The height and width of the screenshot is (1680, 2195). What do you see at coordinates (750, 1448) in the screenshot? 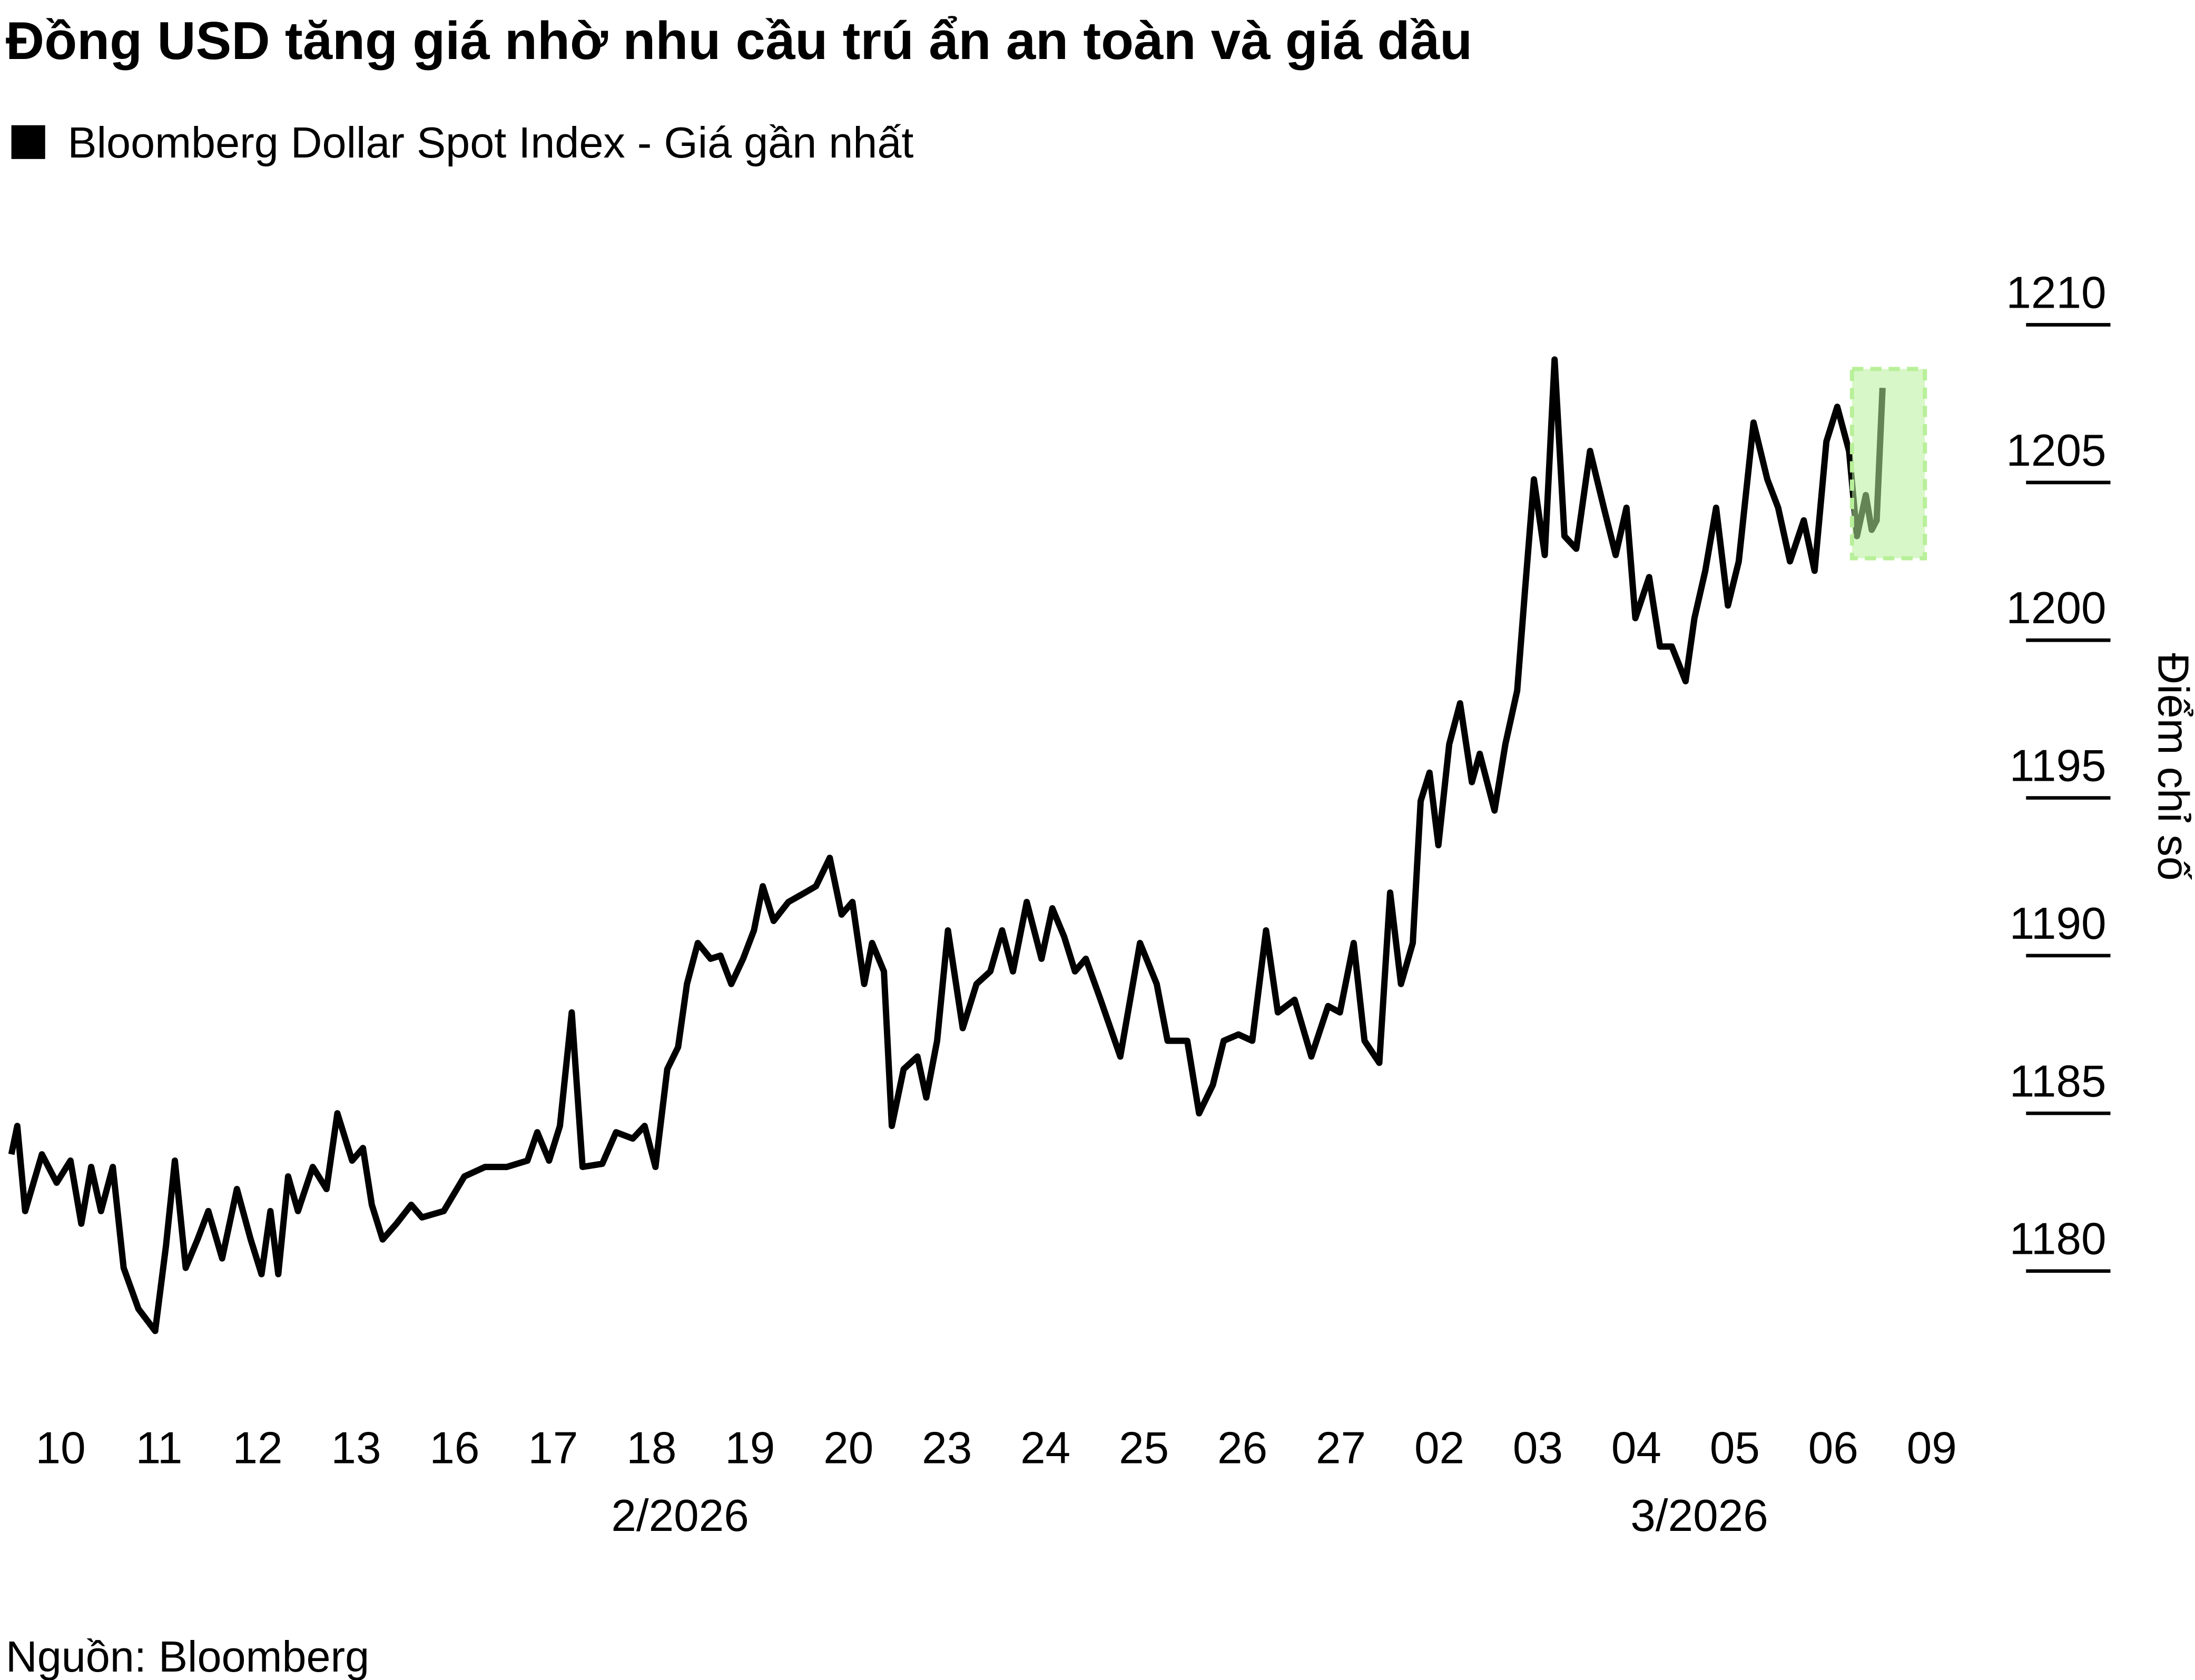
I see `x-tick-label: 19` at bounding box center [750, 1448].